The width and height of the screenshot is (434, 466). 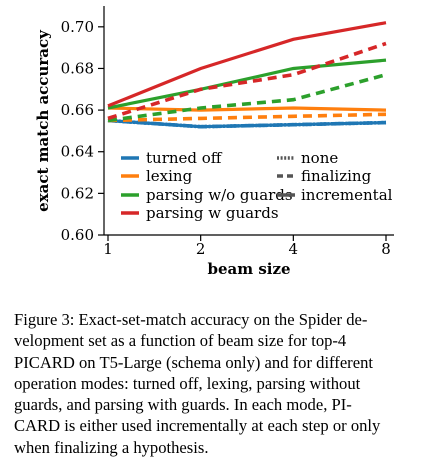 I want to click on x-tick-label: 1, so click(x=108, y=249).